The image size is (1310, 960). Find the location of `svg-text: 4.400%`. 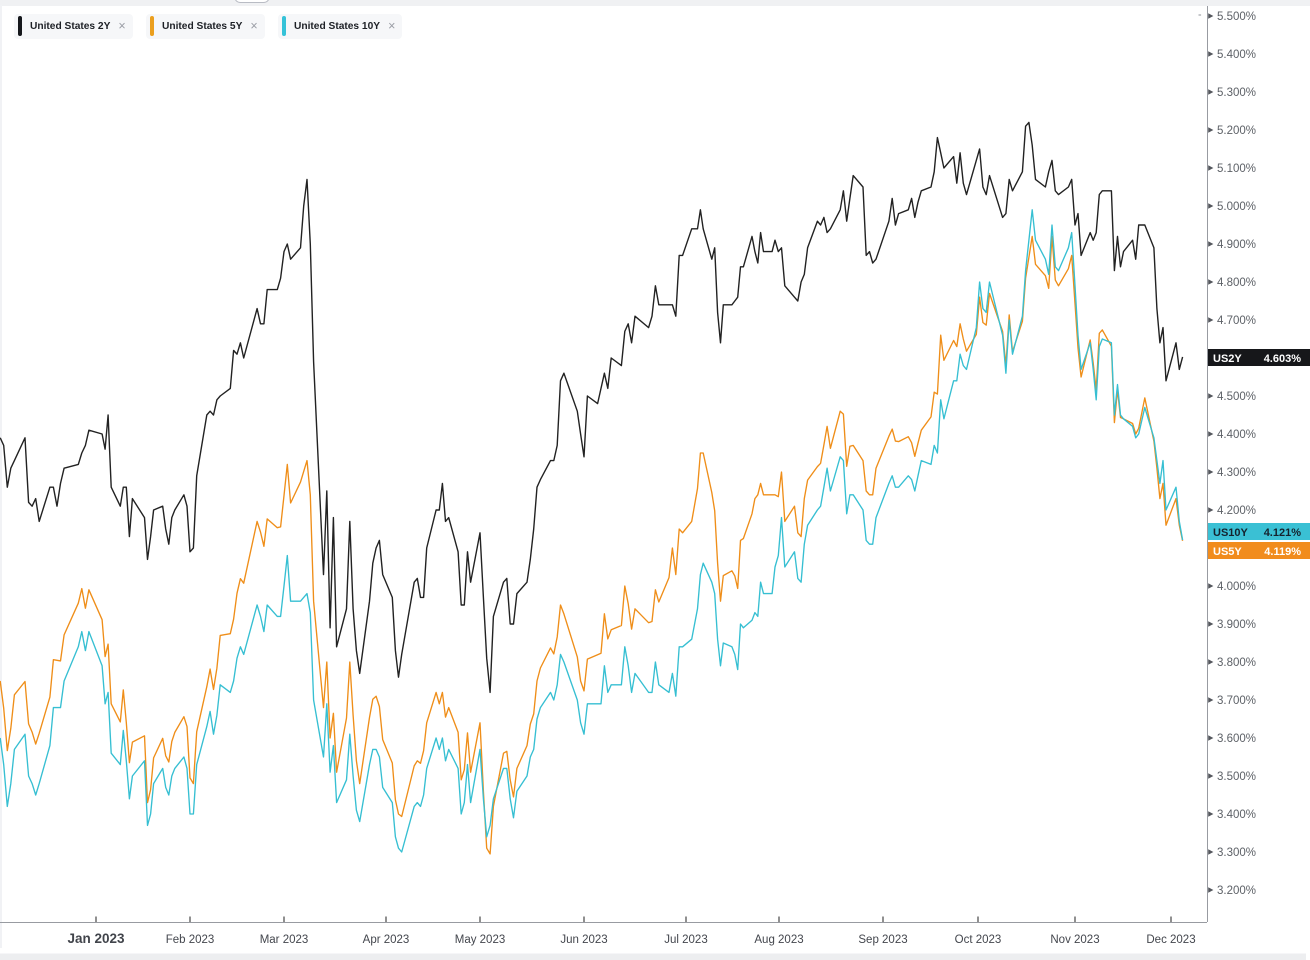

svg-text: 4.400% is located at coordinates (1236, 435).